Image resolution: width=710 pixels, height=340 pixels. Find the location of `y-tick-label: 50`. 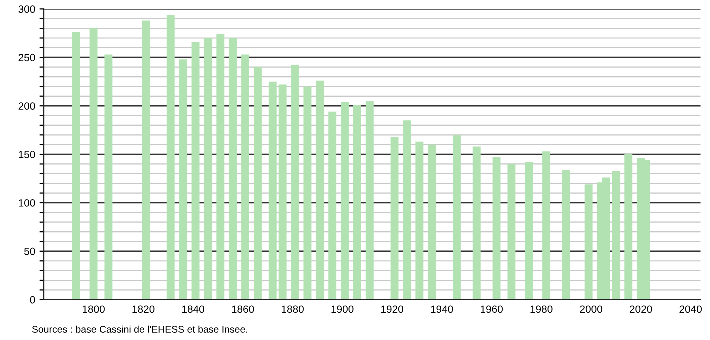

y-tick-label: 50 is located at coordinates (30, 252).